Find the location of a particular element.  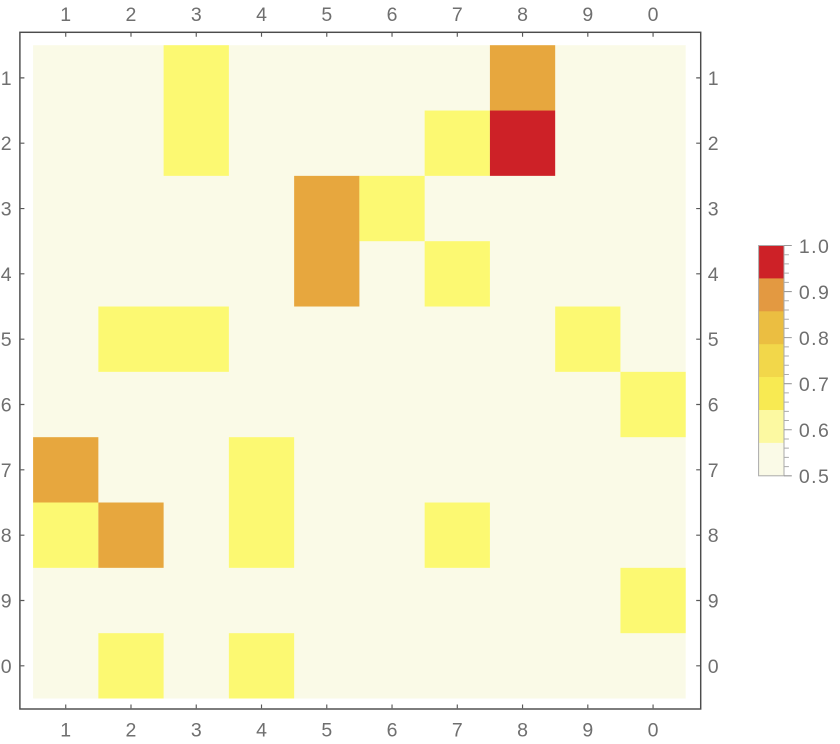

svg-text: 0.6 is located at coordinates (814, 431).